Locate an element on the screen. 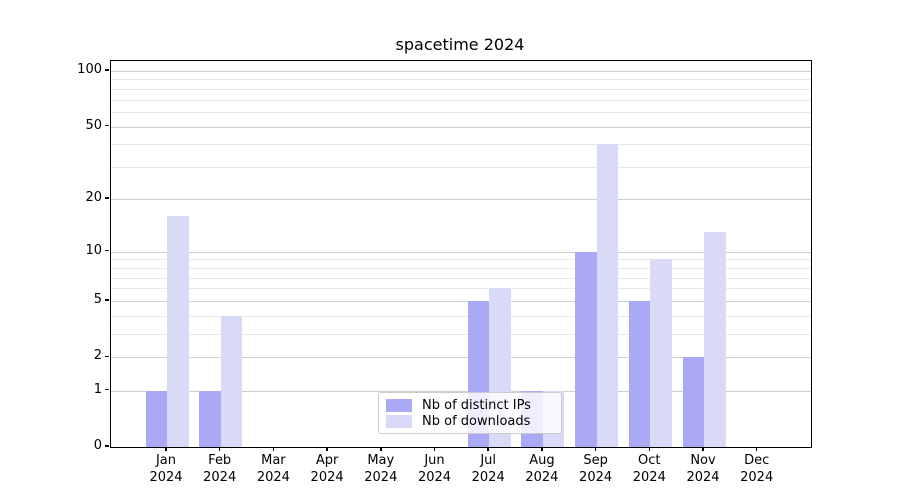  x-tick-label: Feb 2024 is located at coordinates (220, 469).